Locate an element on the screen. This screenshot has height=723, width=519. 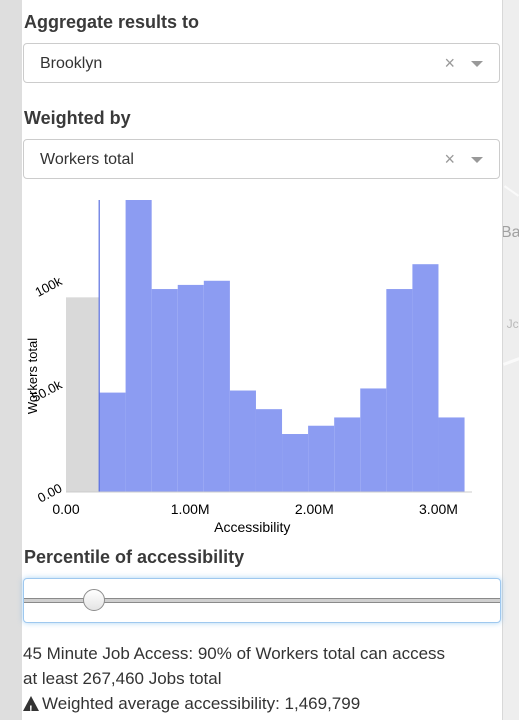
y-axis-label: Workers total is located at coordinates (32, 376).